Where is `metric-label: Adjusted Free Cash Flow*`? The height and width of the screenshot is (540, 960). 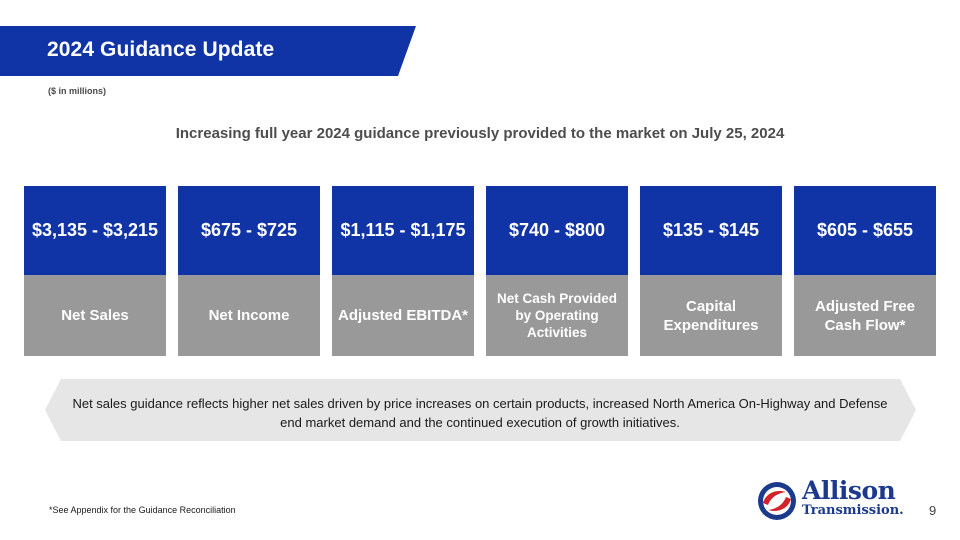
metric-label: Adjusted Free Cash Flow* is located at coordinates (865, 315).